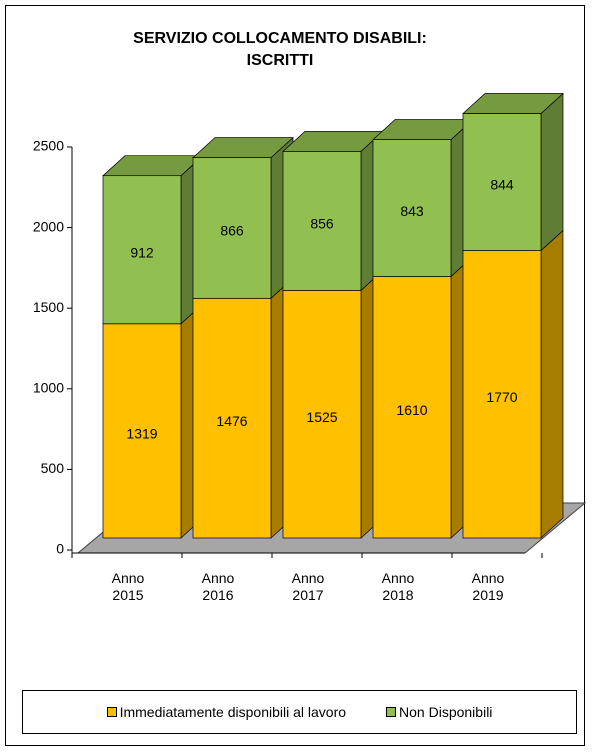 The width and height of the screenshot is (592, 753). What do you see at coordinates (280, 49) in the screenshot?
I see `chart-title: SERVIZIO COLLOCAMENTO DISABILI: ISCRITTI` at bounding box center [280, 49].